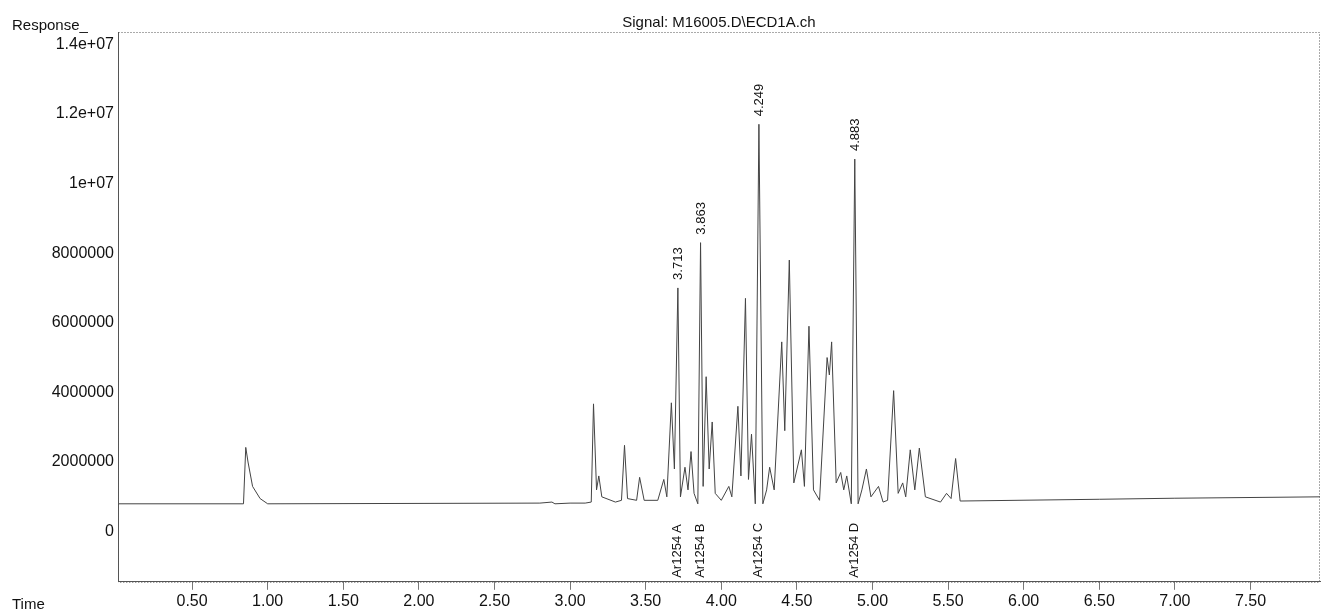  I want to click on x-tick-label: 3.00, so click(570, 600).